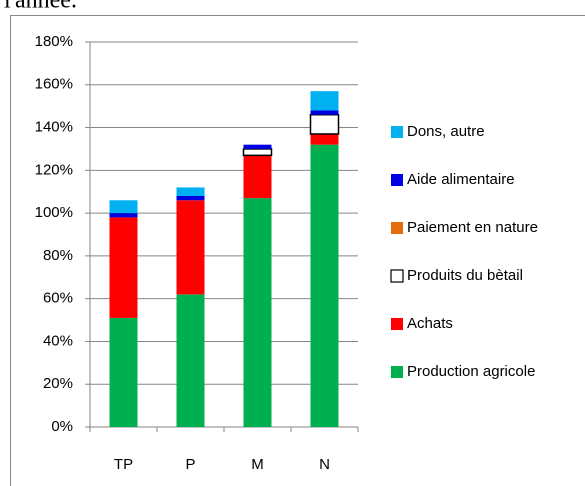  What do you see at coordinates (58, 383) in the screenshot?
I see `y-tick-label: 20%` at bounding box center [58, 383].